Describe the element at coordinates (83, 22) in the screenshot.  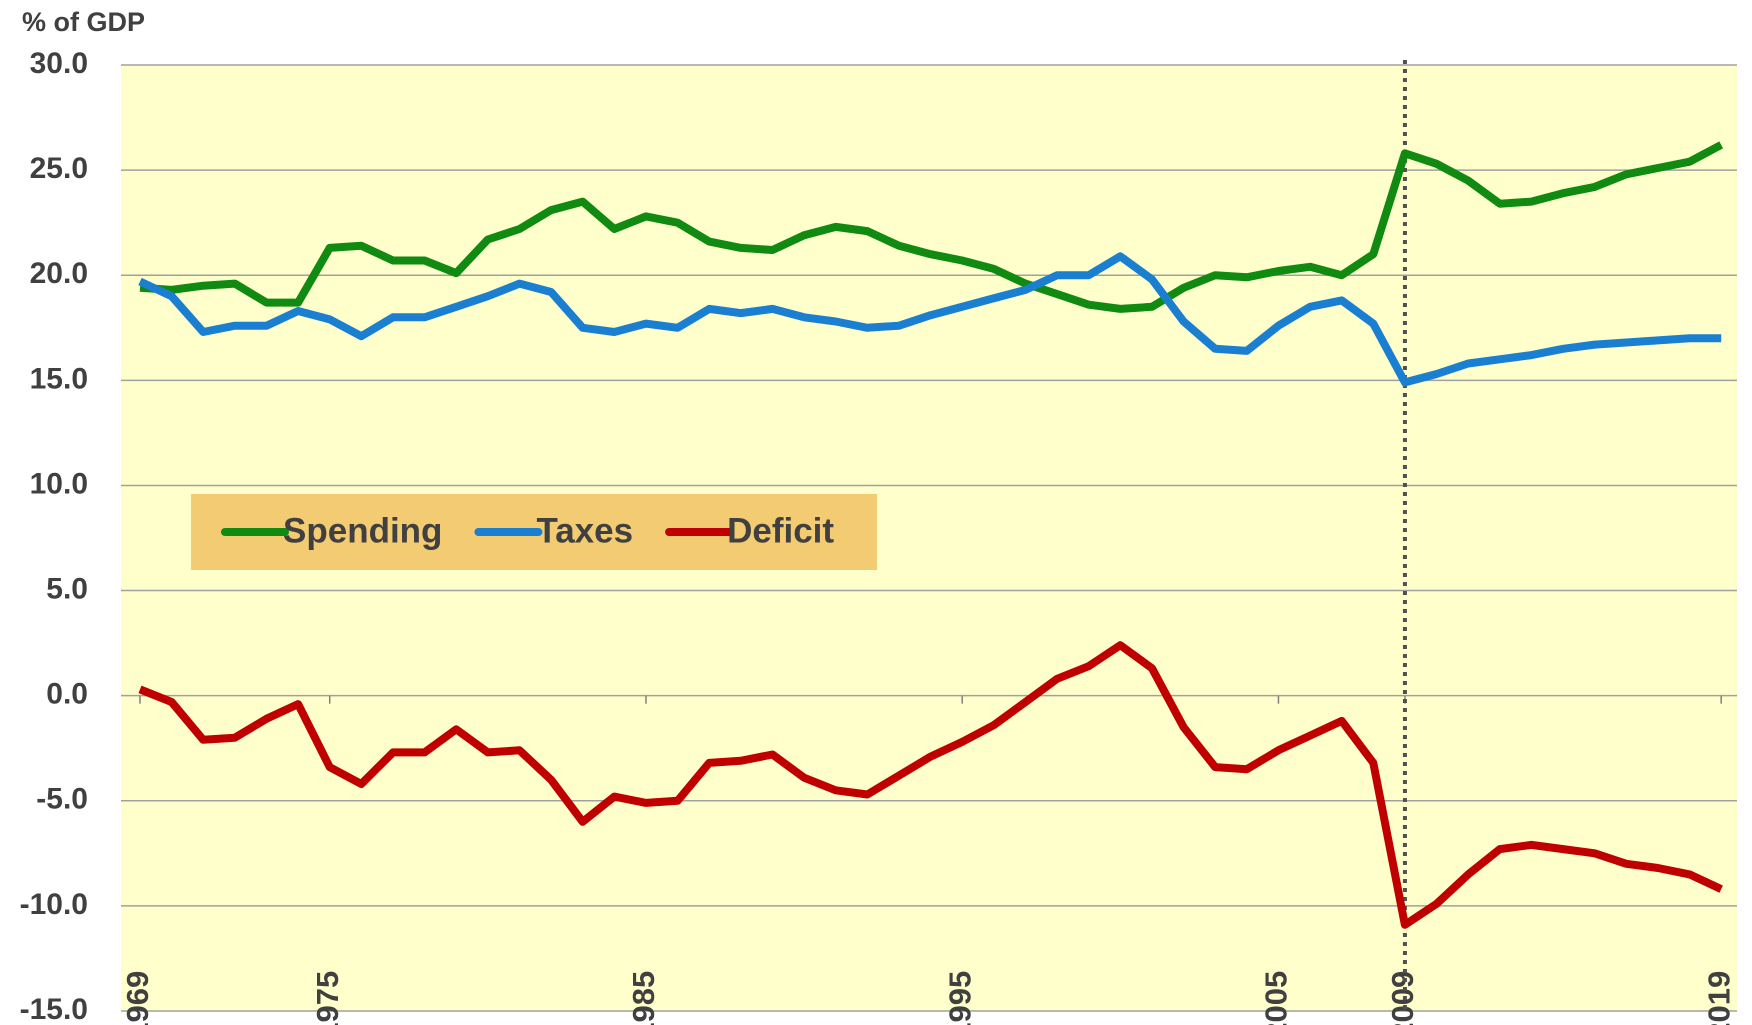
I see `y-axis-label: % of GDP` at that location.